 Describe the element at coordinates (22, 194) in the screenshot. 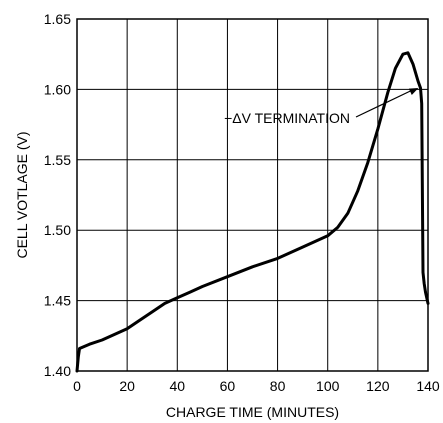

I see `y-axis-label: CELL VOTLAGE (V)` at that location.